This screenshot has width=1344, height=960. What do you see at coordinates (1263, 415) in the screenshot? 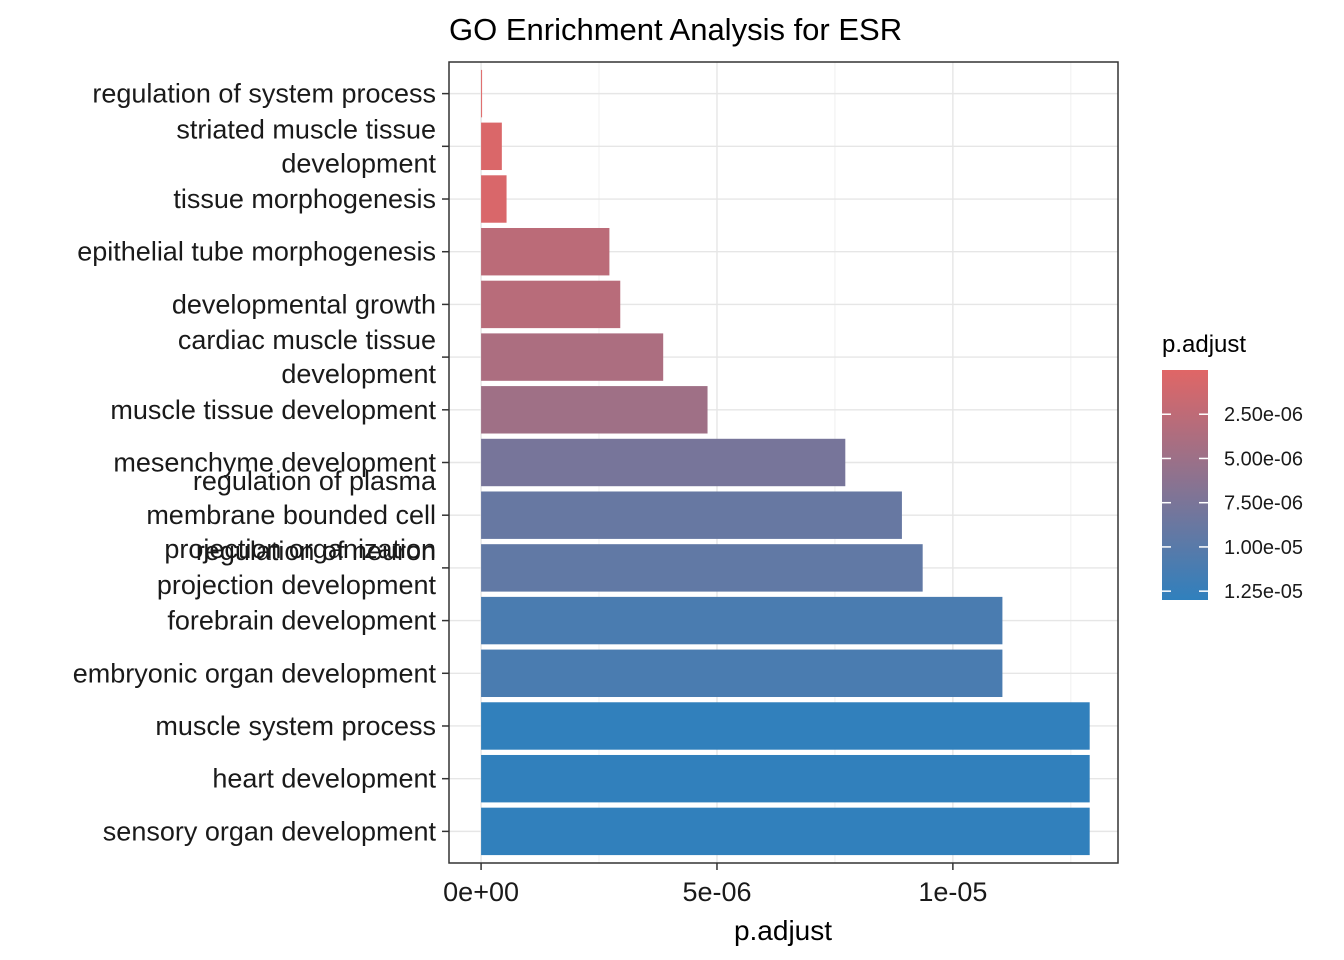
I see `legend-tick-label: 2.50e-06` at bounding box center [1263, 415].